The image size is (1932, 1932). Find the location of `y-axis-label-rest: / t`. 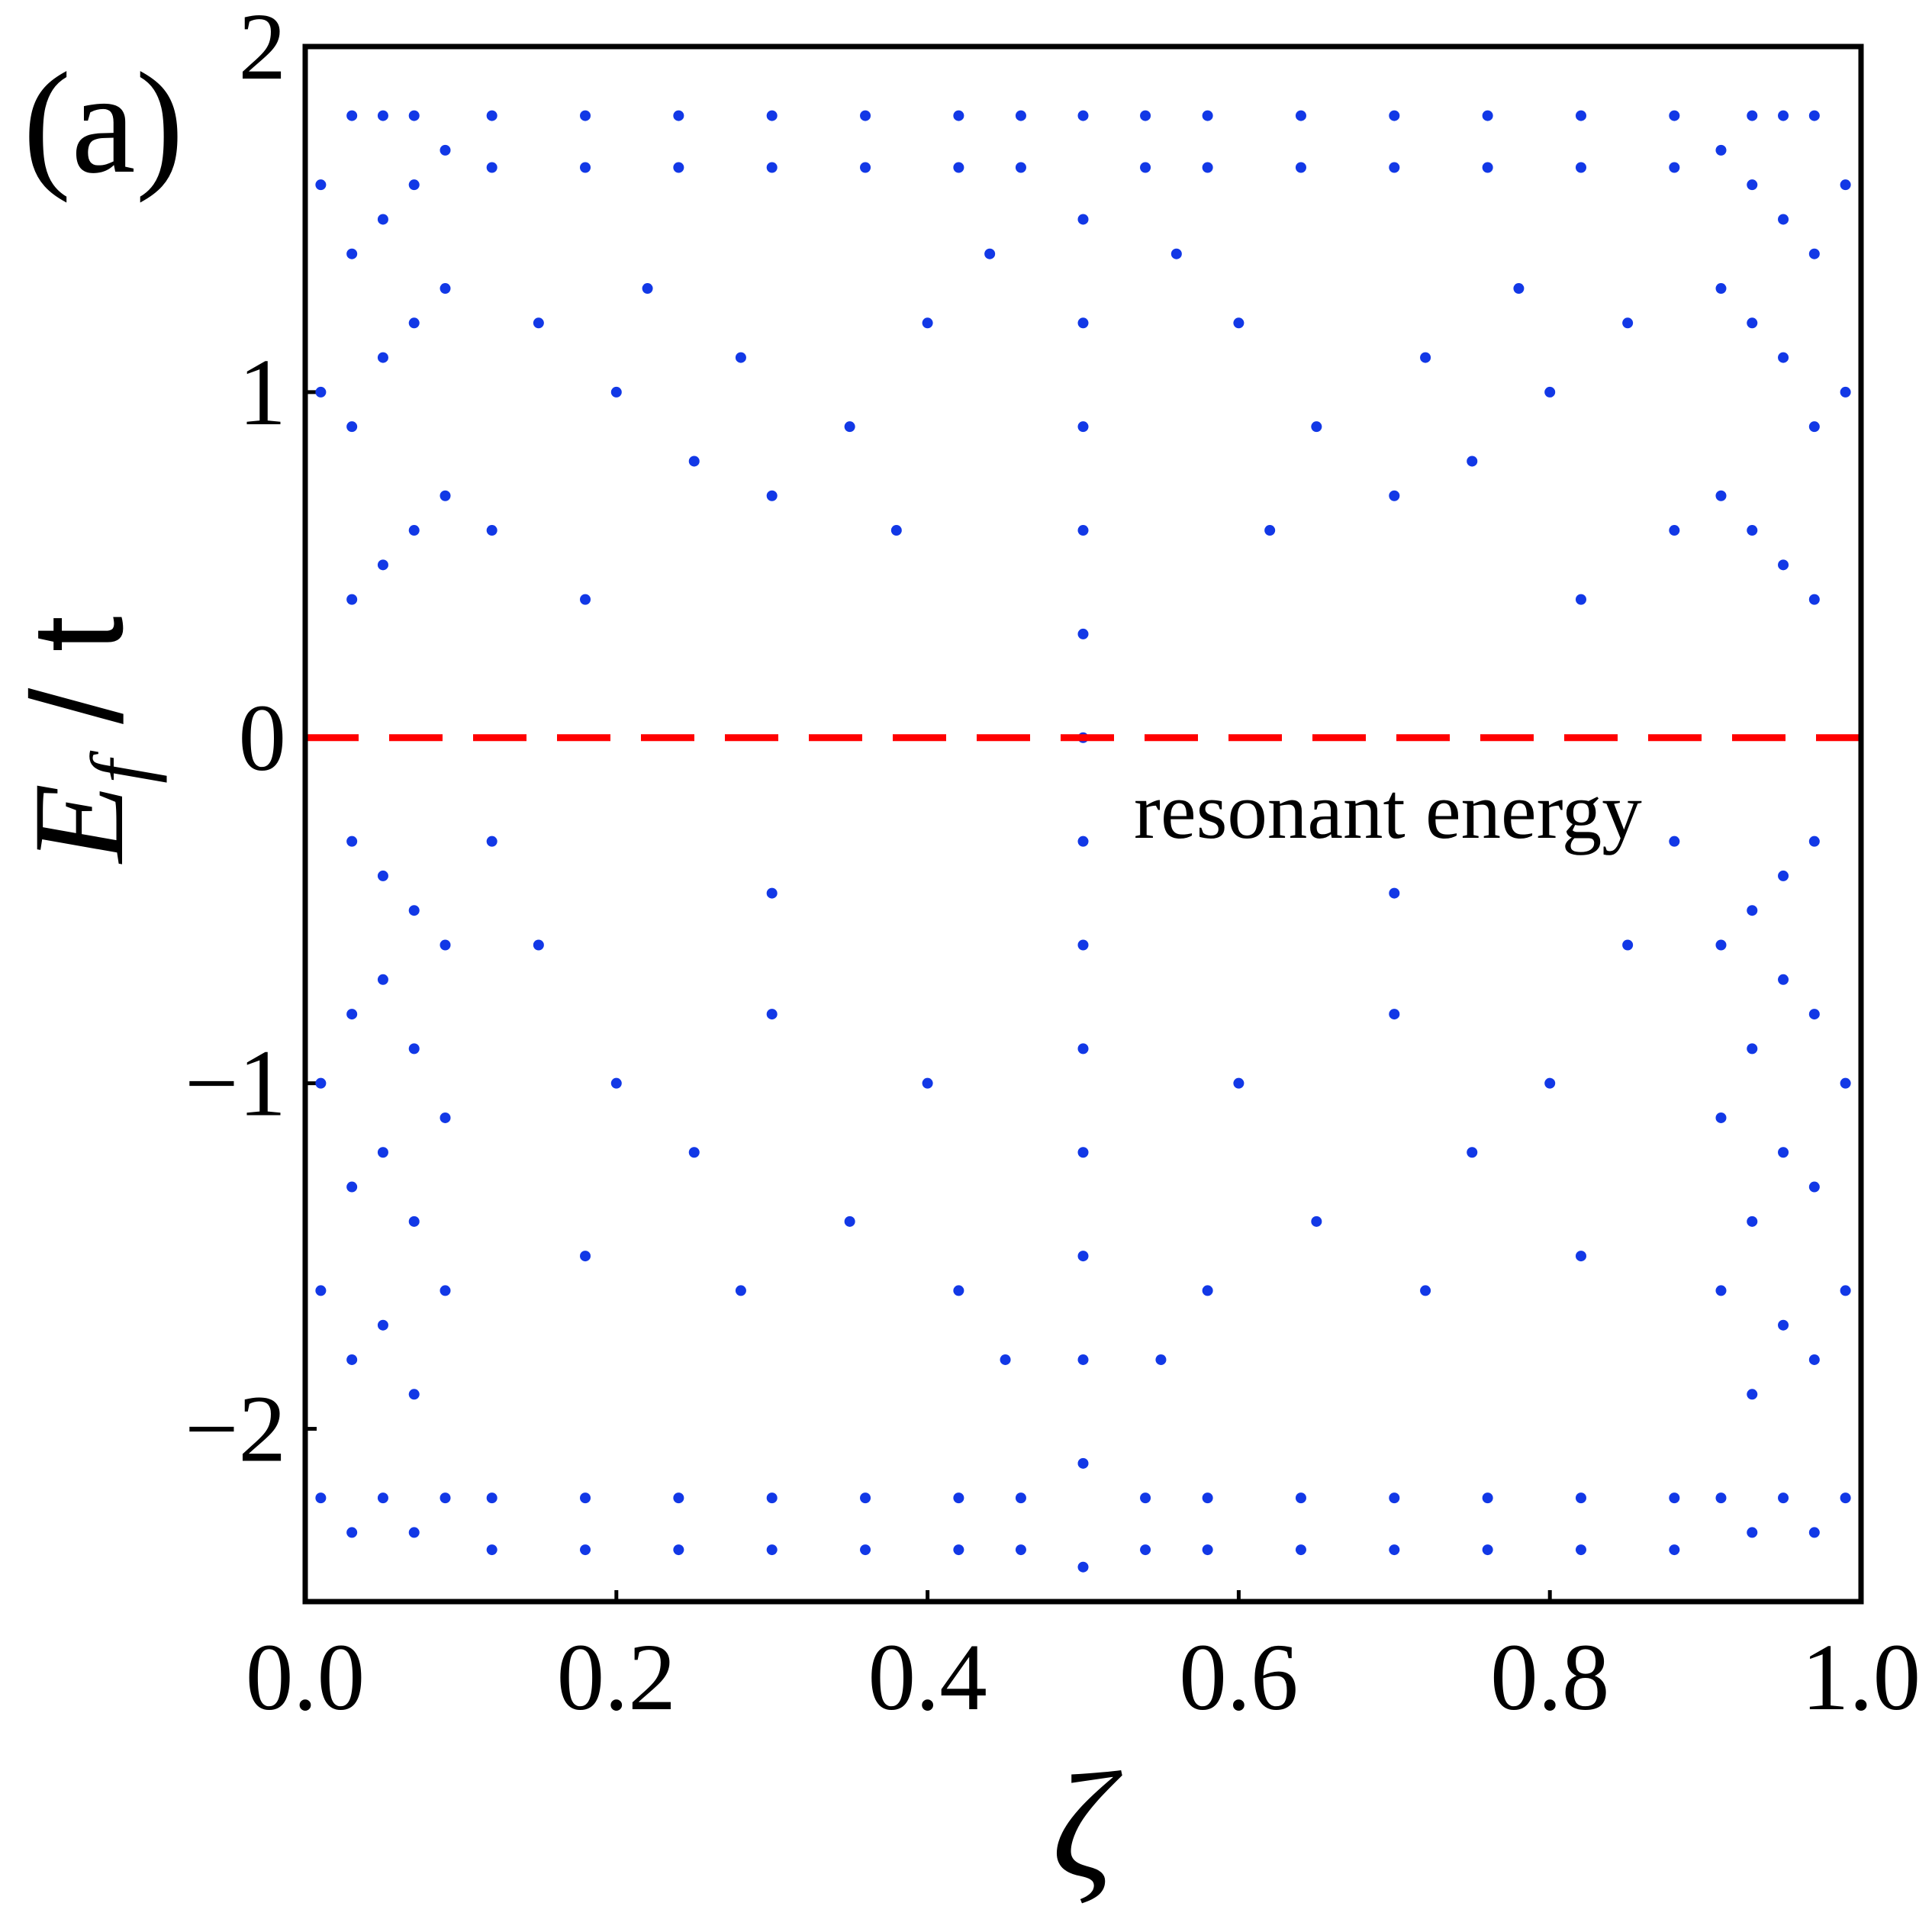

y-axis-label-rest: / t is located at coordinates (77, 688).